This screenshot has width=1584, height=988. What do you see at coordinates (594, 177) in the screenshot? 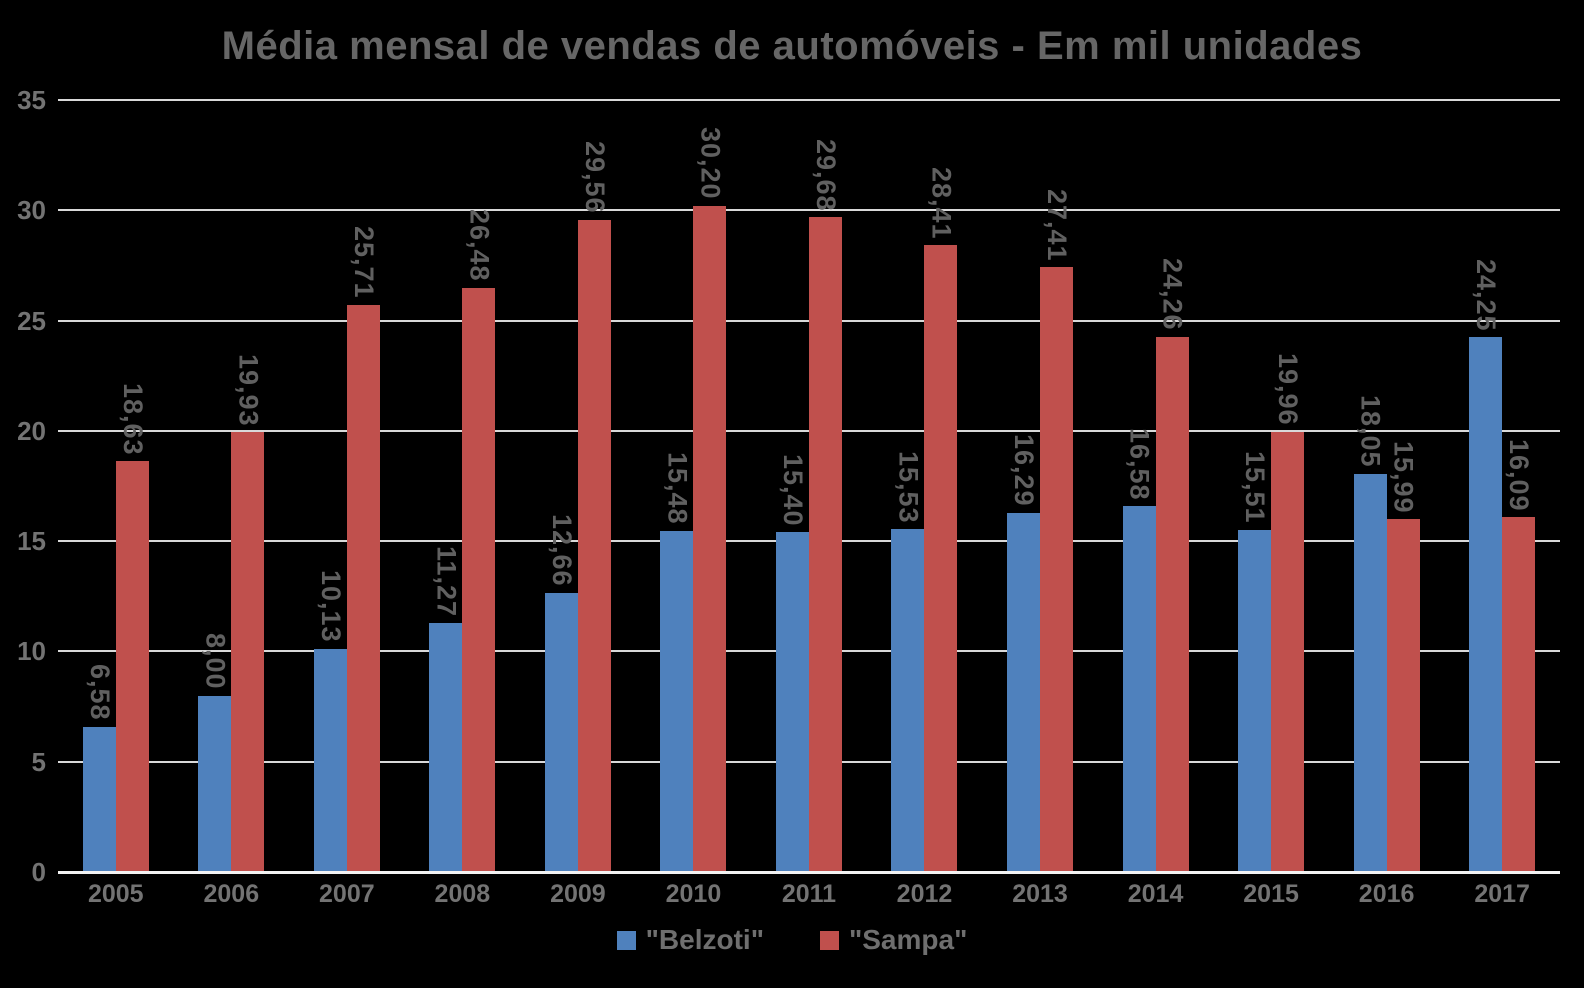
I see `bar-value-label-sampa-2009: 29,56` at bounding box center [594, 177].